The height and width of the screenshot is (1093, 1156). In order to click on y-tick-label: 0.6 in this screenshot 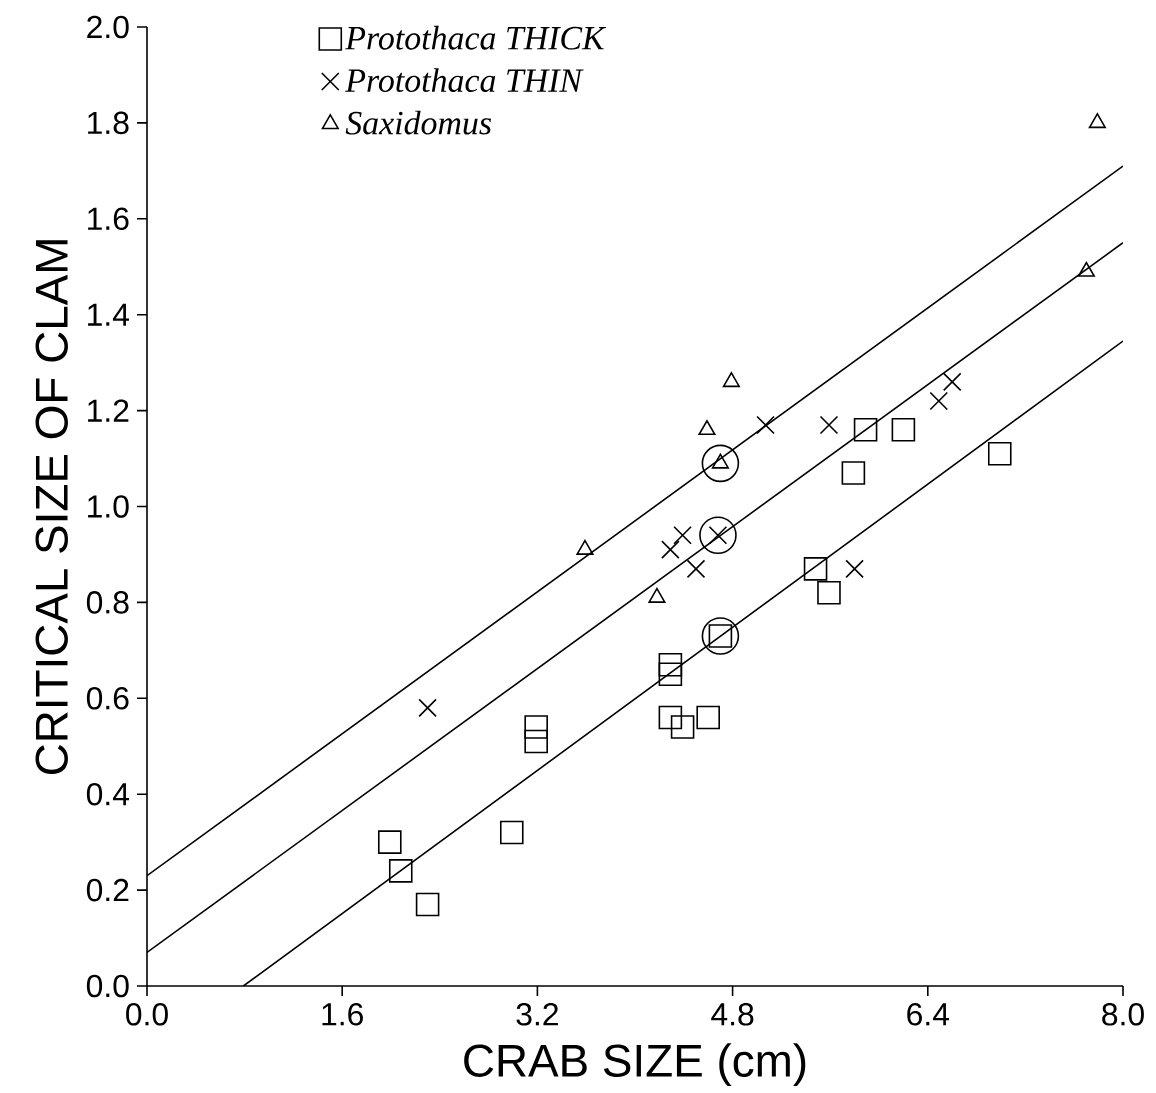, I will do `click(107, 698)`.